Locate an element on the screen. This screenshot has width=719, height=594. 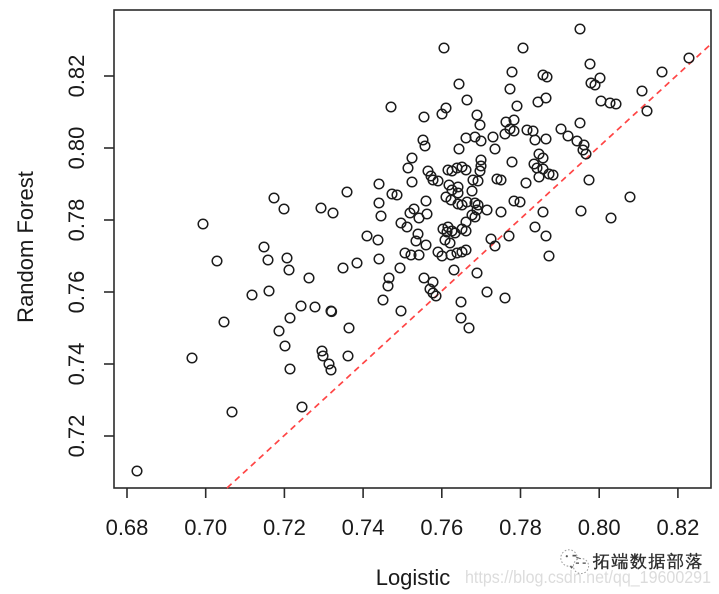
svg-text: Random Forest is located at coordinates (25, 247).